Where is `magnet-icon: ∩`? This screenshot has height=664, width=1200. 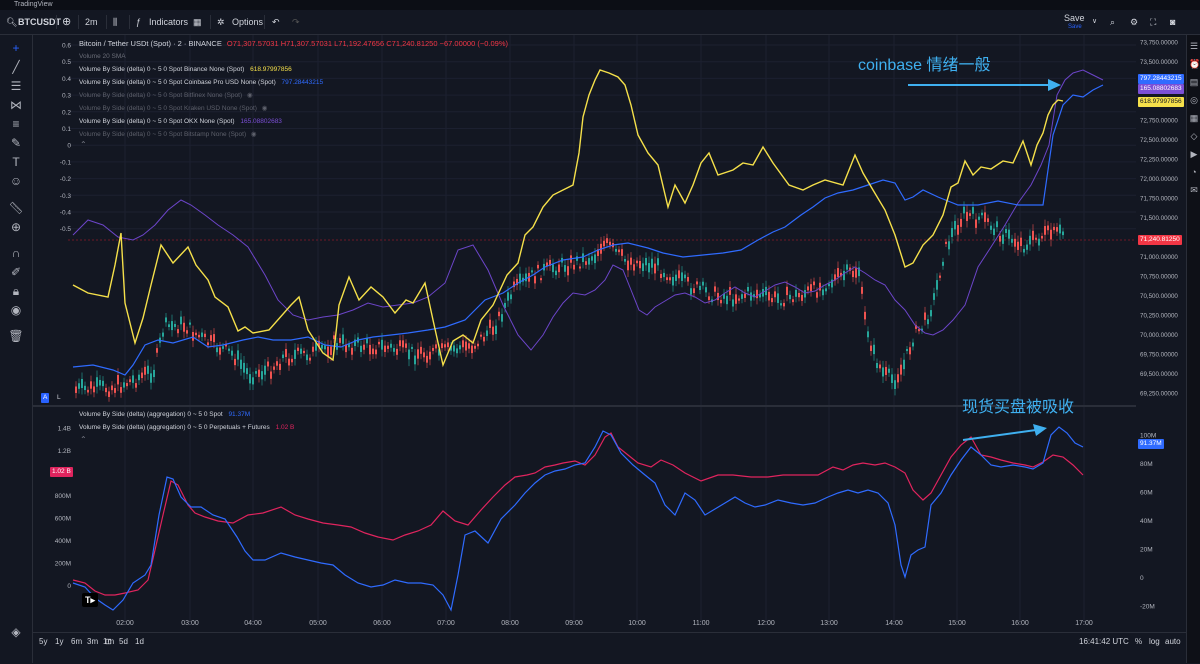
magnet-icon: ∩ is located at coordinates (16, 253).